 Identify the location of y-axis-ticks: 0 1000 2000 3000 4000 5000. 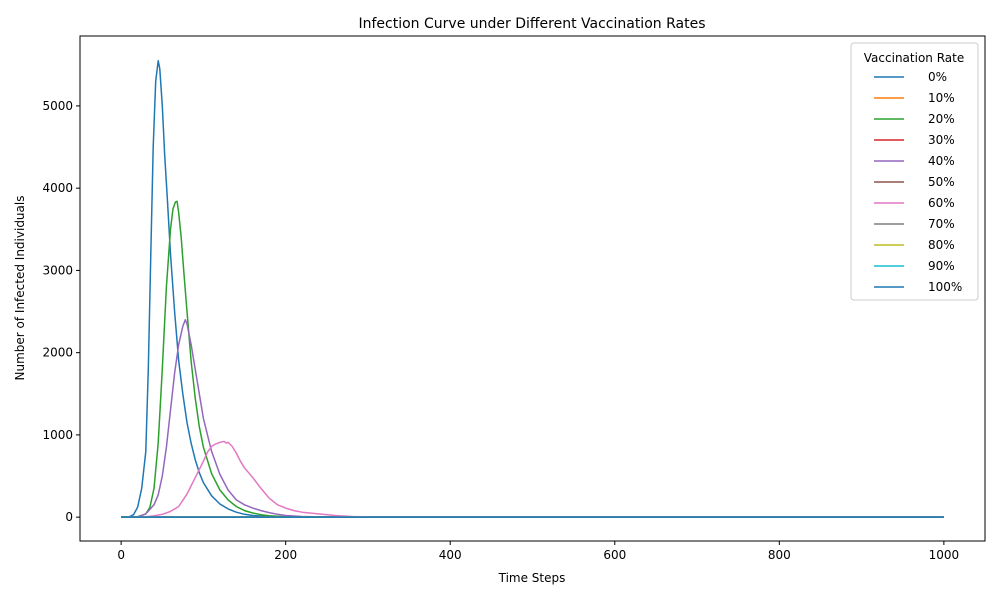
(61, 311).